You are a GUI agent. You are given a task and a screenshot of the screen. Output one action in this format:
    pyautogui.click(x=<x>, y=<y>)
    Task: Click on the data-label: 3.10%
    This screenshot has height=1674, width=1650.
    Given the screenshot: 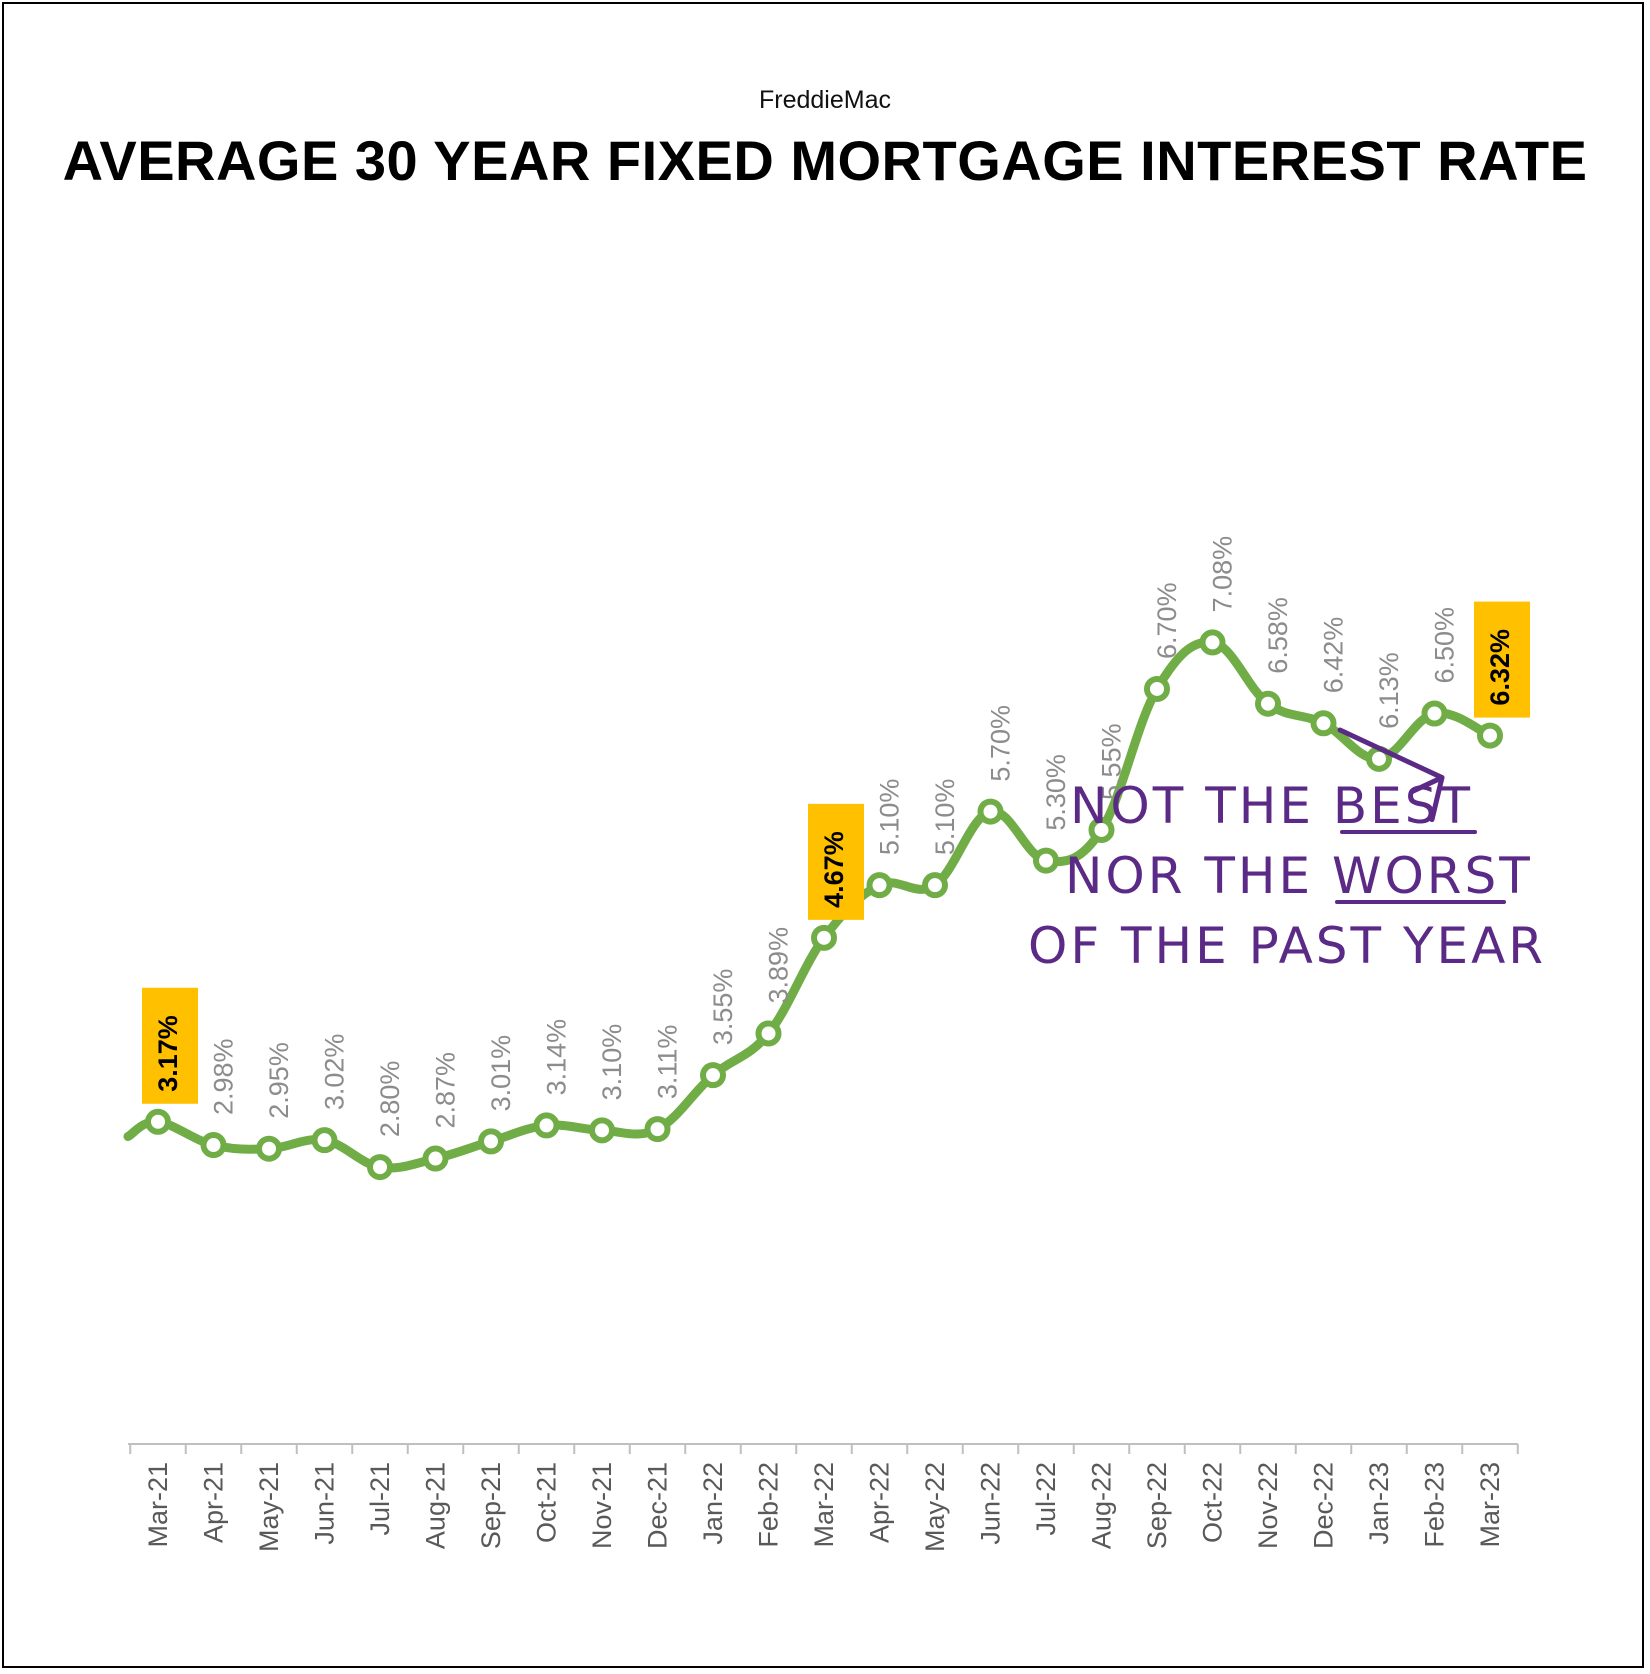 What is the action you would take?
    pyautogui.click(x=612, y=1062)
    